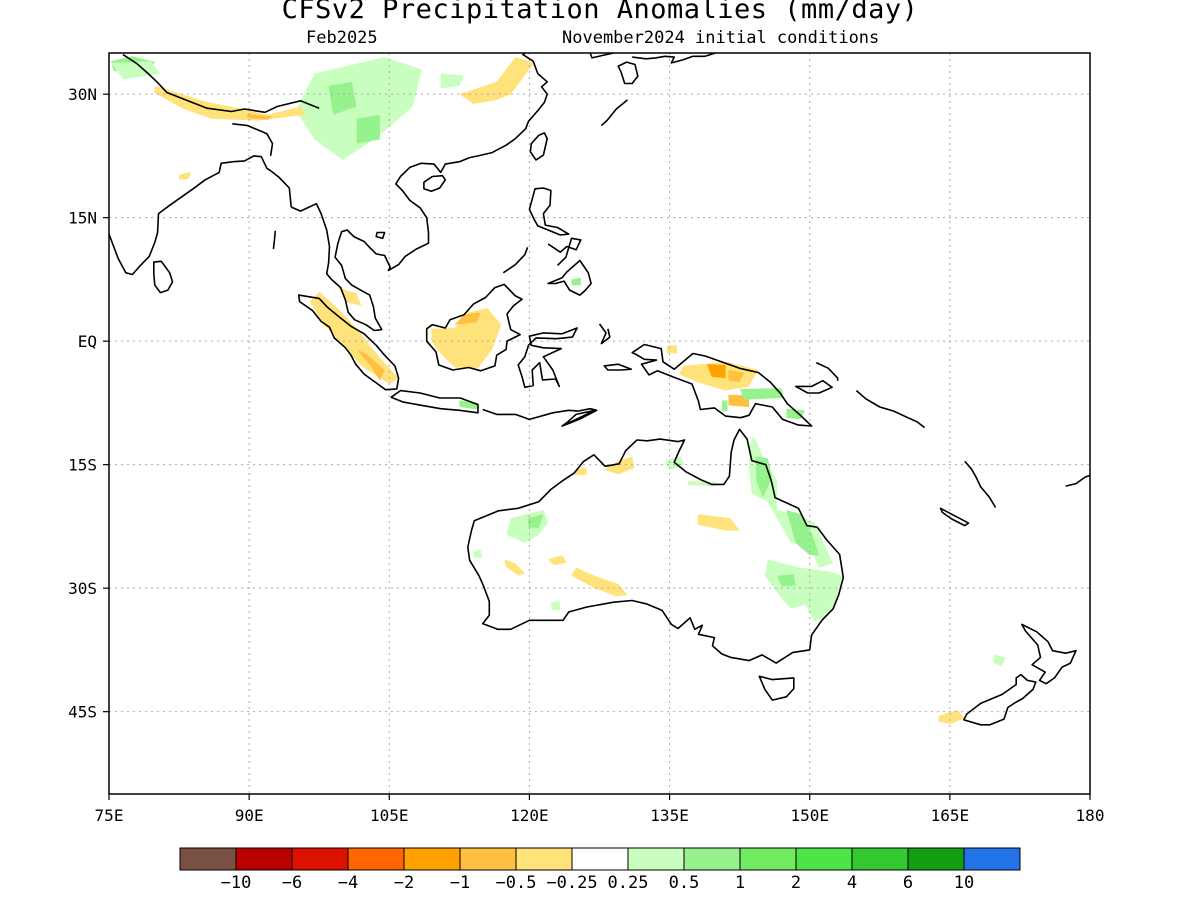  I want to click on colorbar-label: −1, so click(460, 883).